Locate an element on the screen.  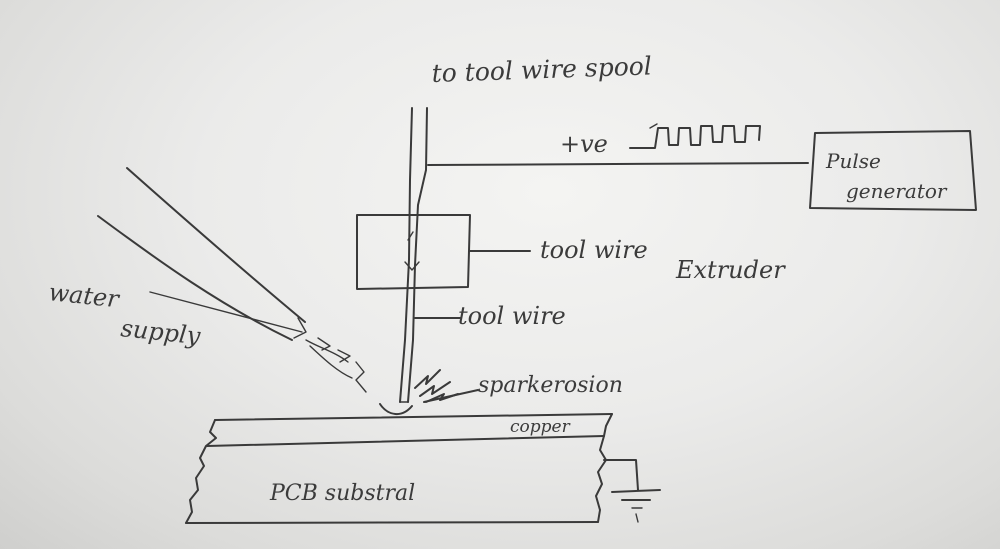
label-tool-wire: tool wire is located at coordinates (512, 316).